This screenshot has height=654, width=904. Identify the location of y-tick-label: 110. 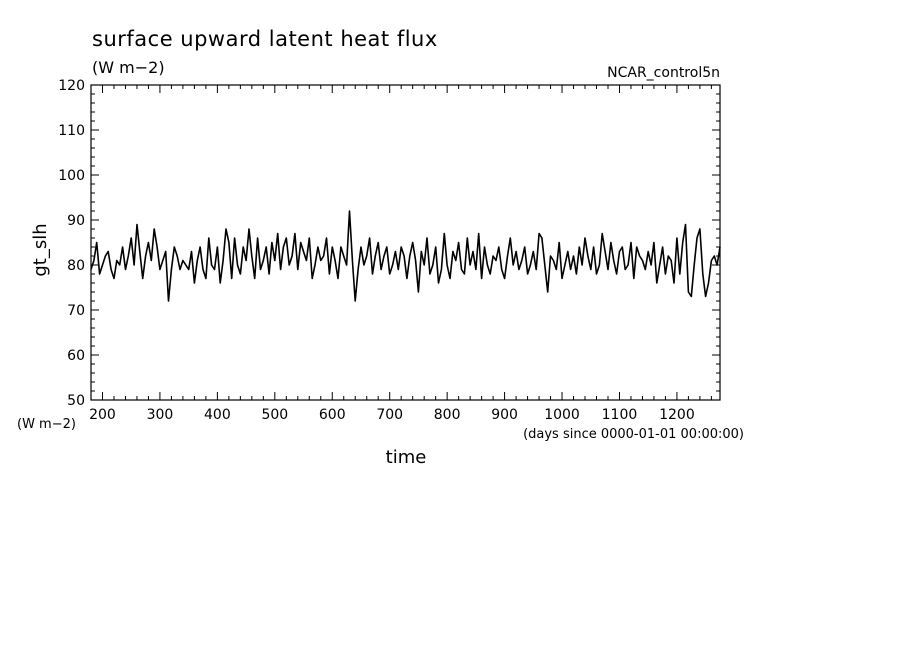
(71, 131).